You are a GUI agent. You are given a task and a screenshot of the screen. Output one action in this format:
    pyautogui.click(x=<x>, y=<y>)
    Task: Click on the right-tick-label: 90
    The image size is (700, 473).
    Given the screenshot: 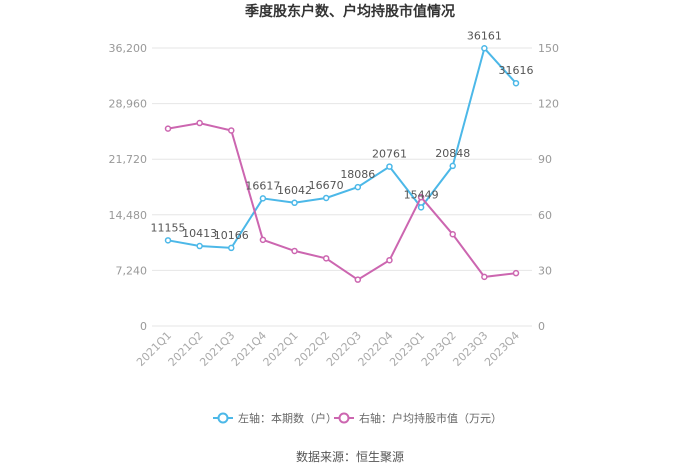 What is the action you would take?
    pyautogui.click(x=545, y=159)
    